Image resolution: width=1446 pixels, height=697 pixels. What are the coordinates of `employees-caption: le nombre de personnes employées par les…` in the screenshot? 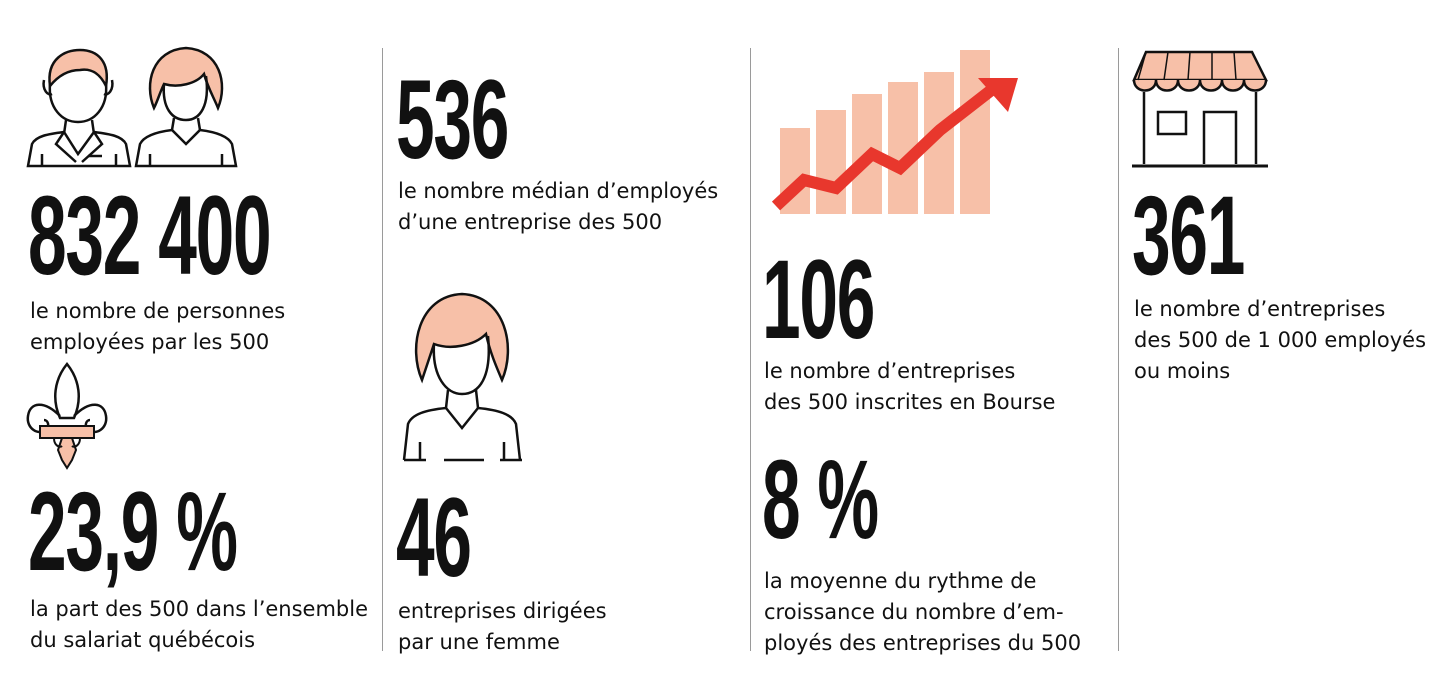 It's located at (157, 327).